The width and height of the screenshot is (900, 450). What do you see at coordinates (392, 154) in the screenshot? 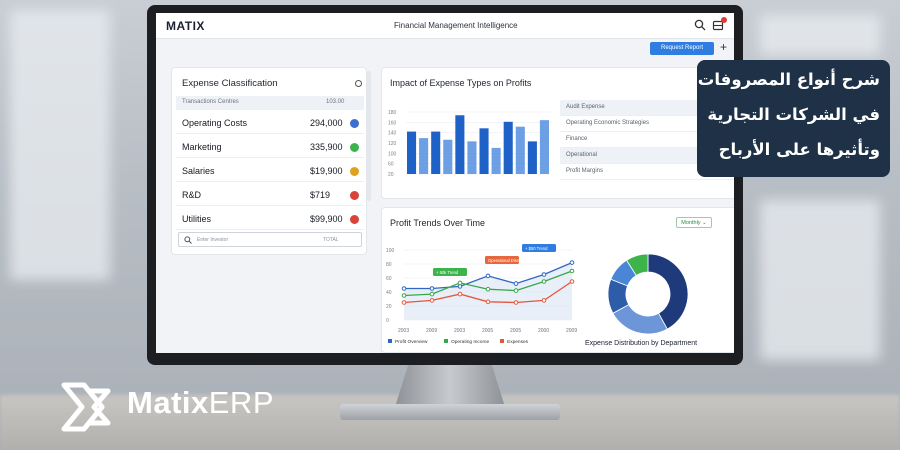
I see `y-tick-label: 100` at bounding box center [392, 154].